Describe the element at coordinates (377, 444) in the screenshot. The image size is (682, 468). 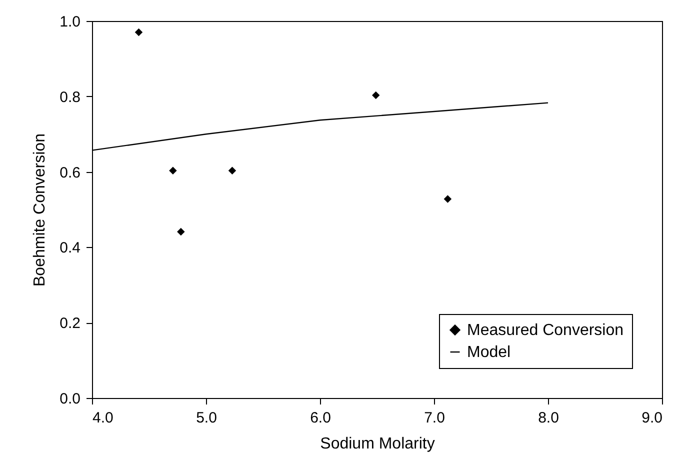
I see `x-axis-title: Sodium Molarity` at that location.